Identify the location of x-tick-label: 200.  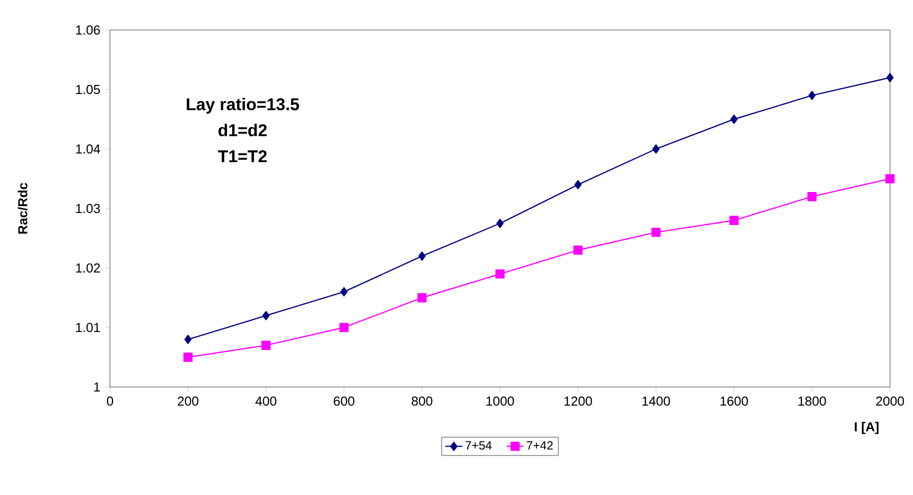
(188, 401).